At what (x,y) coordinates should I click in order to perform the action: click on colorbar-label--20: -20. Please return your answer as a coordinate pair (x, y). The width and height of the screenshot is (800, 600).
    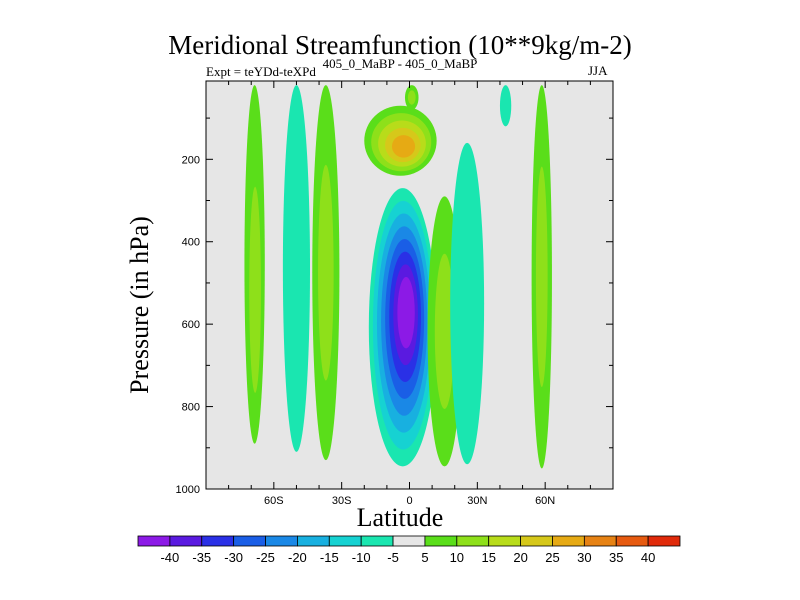
    Looking at the image, I should click on (297, 557).